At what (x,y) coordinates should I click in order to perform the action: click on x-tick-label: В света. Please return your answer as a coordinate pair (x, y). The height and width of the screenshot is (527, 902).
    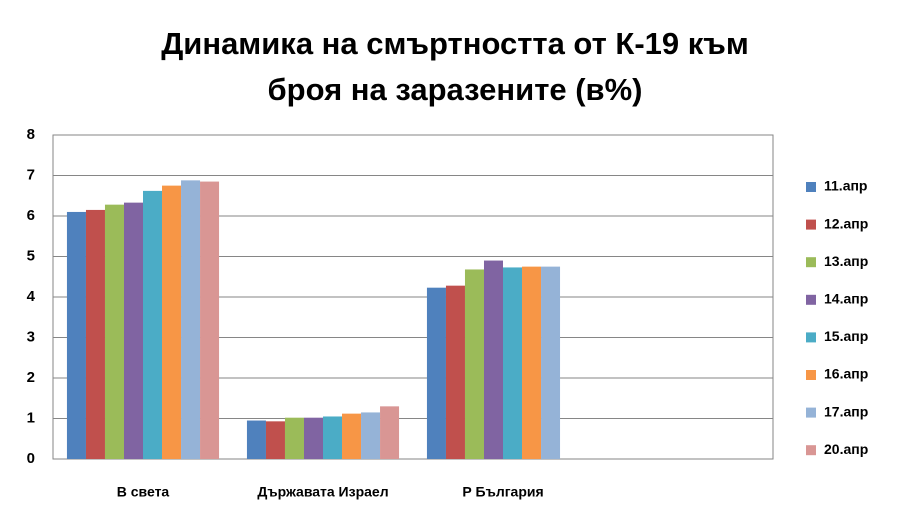
    Looking at the image, I should click on (143, 492).